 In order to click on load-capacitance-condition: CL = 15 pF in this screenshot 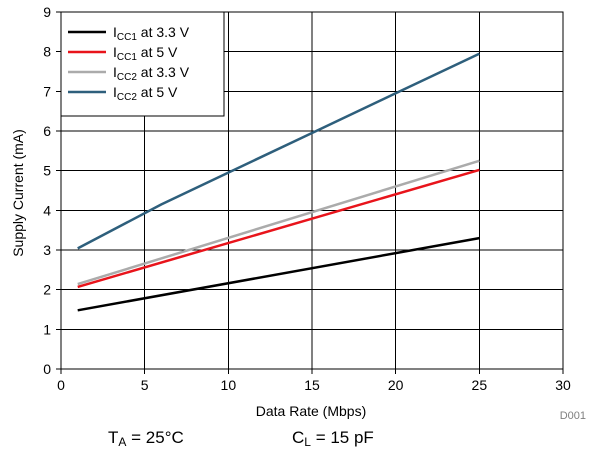, I will do `click(333, 438)`.